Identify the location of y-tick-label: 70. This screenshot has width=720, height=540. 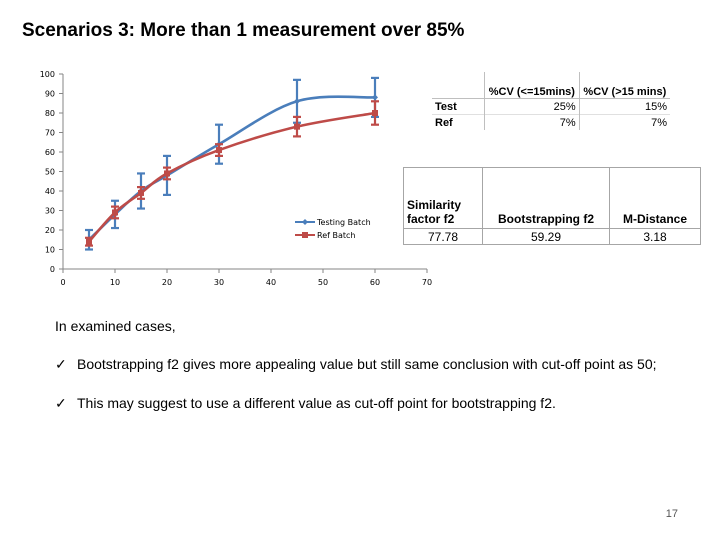
(50, 133).